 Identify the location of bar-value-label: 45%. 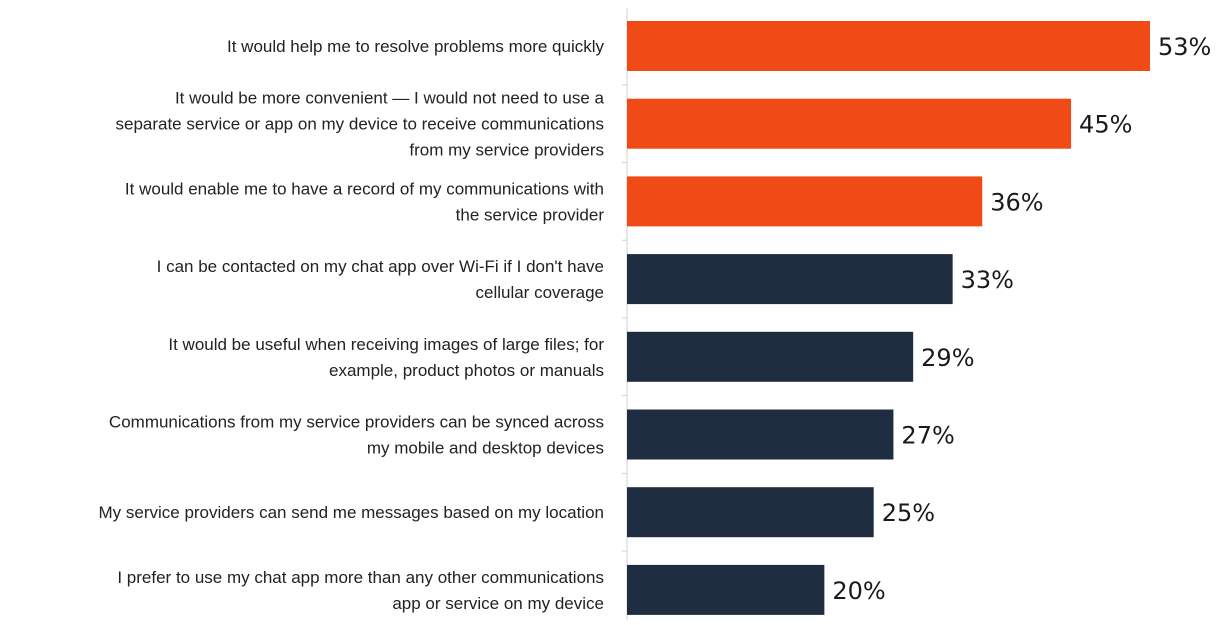
(1105, 125).